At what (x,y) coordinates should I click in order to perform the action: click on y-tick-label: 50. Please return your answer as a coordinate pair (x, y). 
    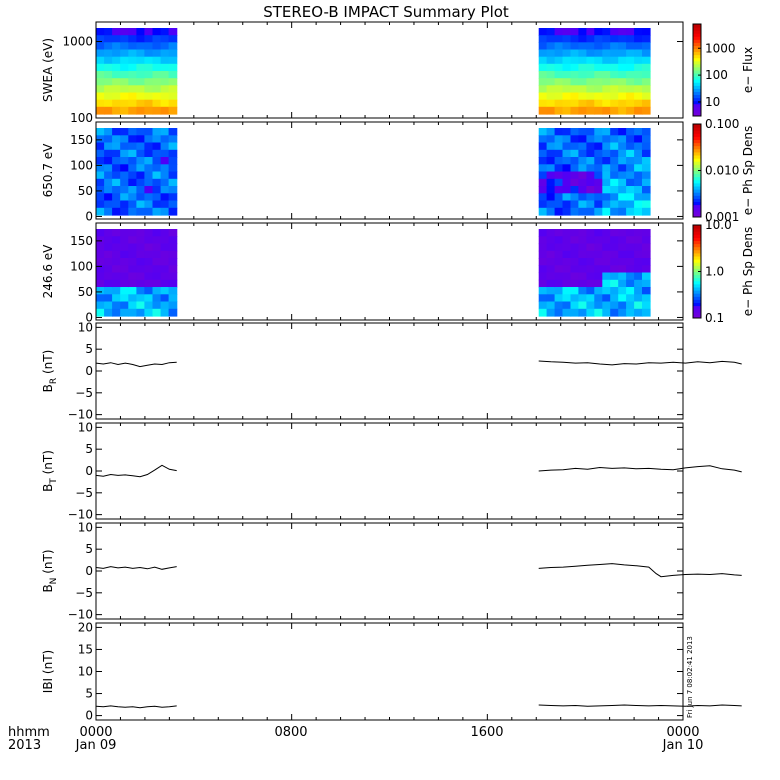
    Looking at the image, I should click on (85, 191).